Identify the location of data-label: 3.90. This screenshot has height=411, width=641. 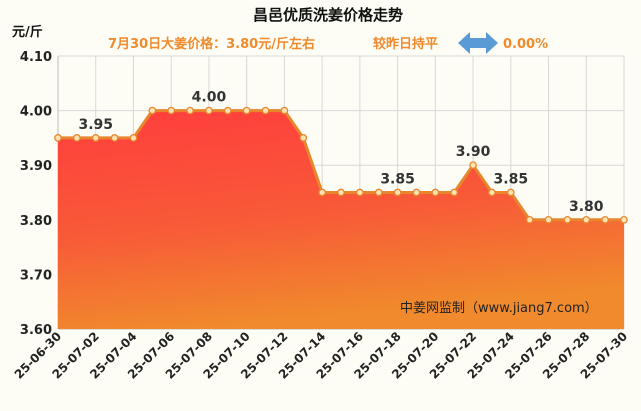
(473, 152).